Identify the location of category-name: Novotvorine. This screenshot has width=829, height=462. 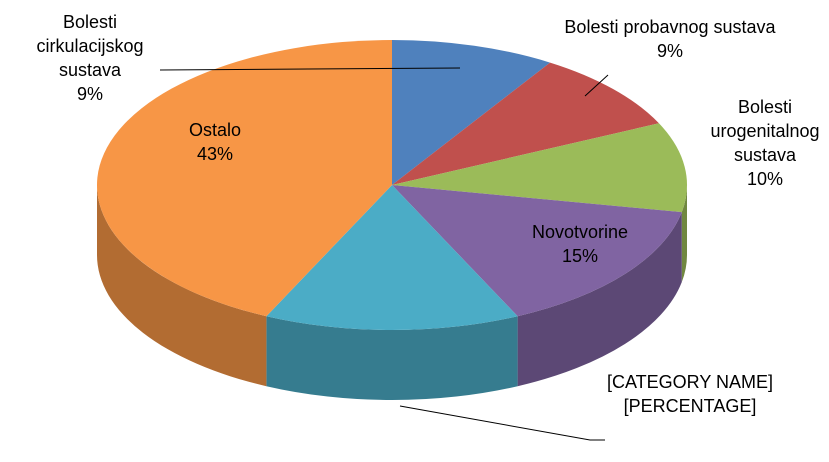
(580, 232).